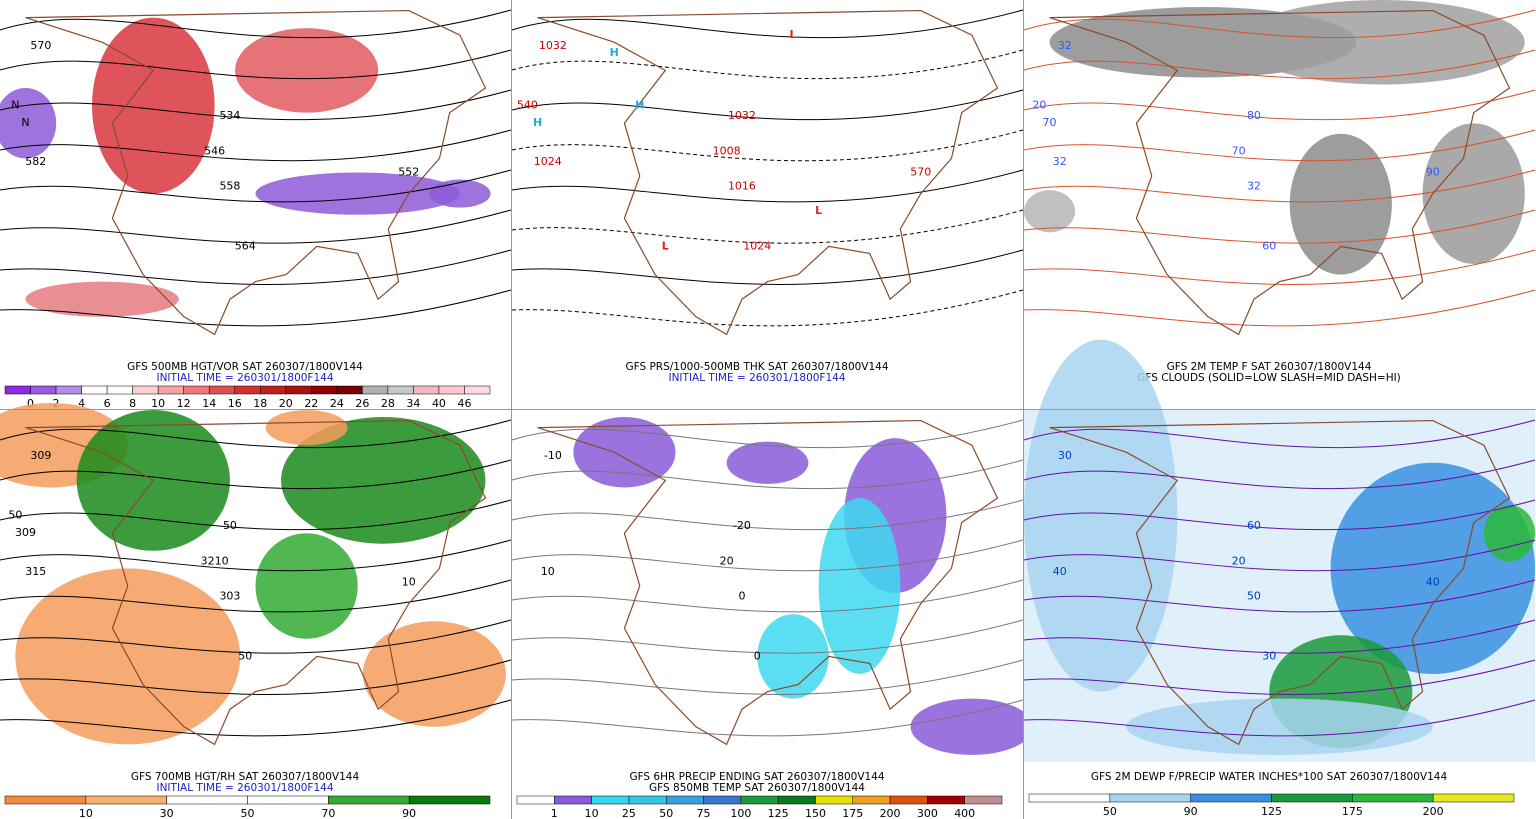 The image size is (1536, 819). What do you see at coordinates (409, 581) in the screenshot?
I see `map-label: 10` at bounding box center [409, 581].